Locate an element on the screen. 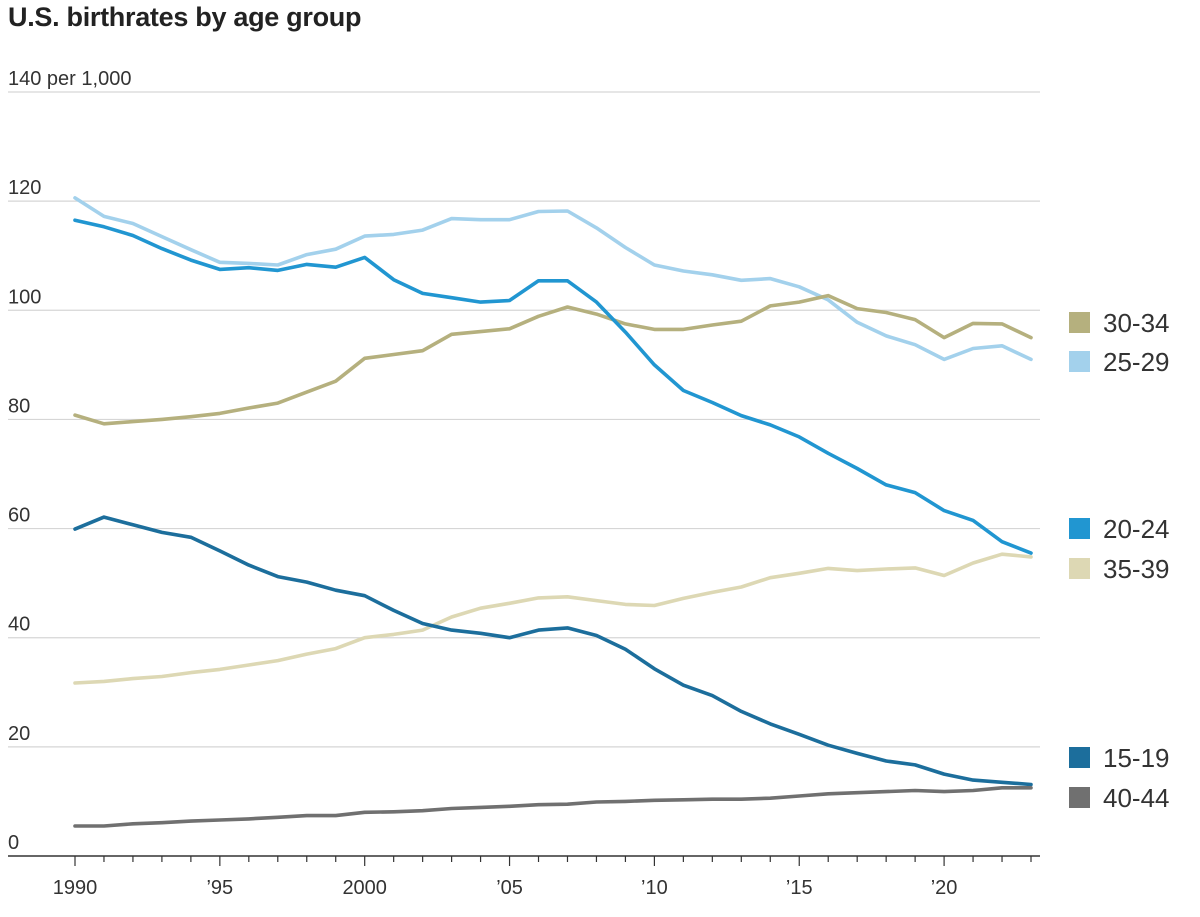  y-tick-label: 120 is located at coordinates (24, 188).